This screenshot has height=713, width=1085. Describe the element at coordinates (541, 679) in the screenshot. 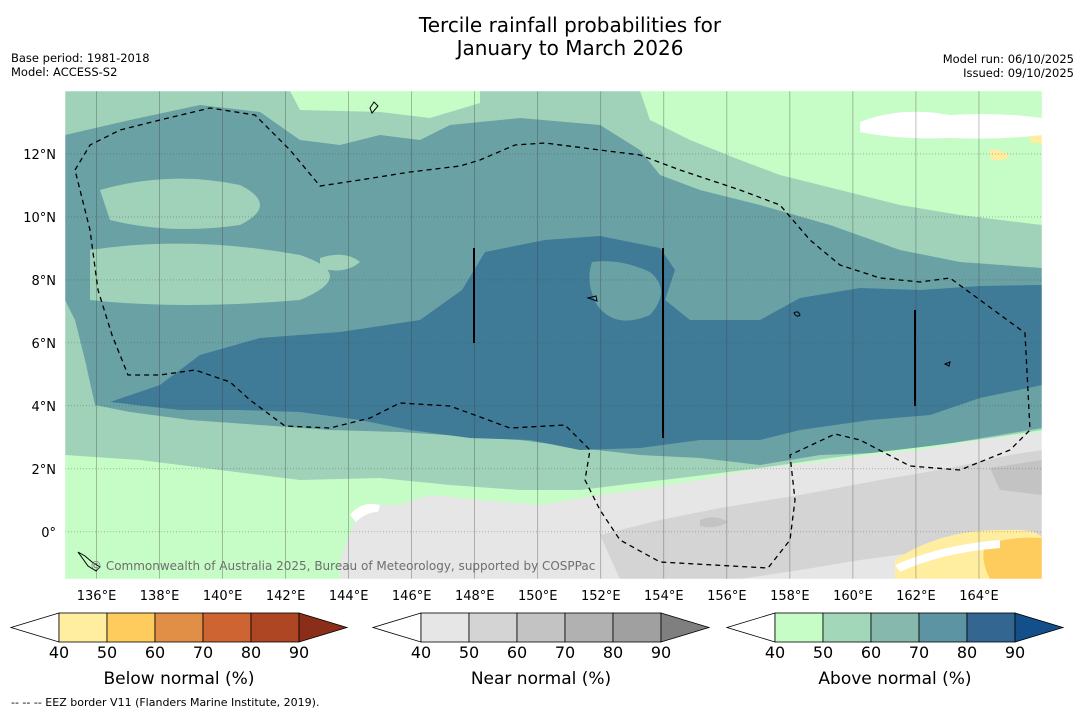

I see `colorbar-title: Near normal (%)` at that location.